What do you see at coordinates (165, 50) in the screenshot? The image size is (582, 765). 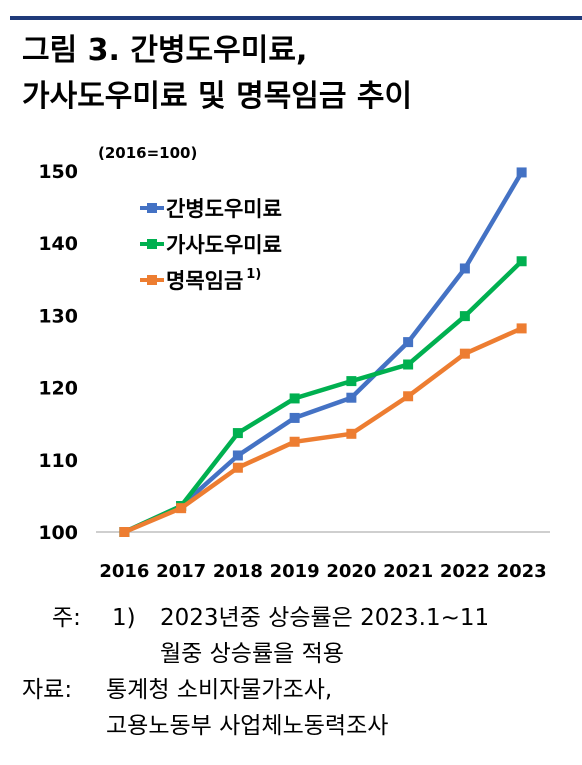 I see `title-line-1: 그림 3. 간병도우미료,` at bounding box center [165, 50].